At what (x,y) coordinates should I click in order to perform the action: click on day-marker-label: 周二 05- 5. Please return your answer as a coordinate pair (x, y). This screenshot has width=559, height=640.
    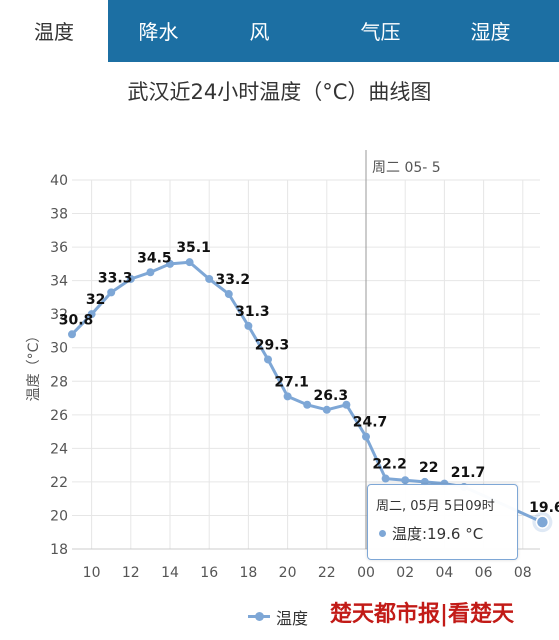
    Looking at the image, I should click on (406, 168).